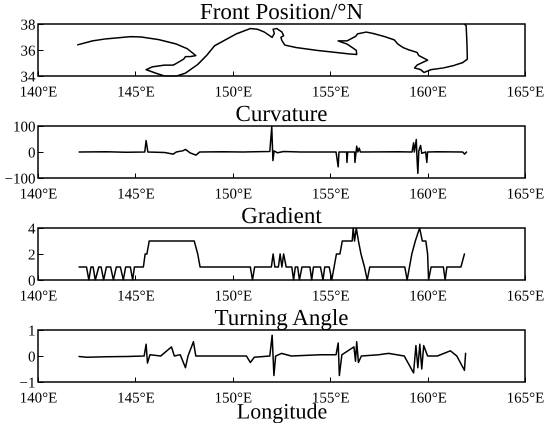 Image resolution: width=550 pixels, height=432 pixels. I want to click on y-tick-label: 100, so click(24, 128).